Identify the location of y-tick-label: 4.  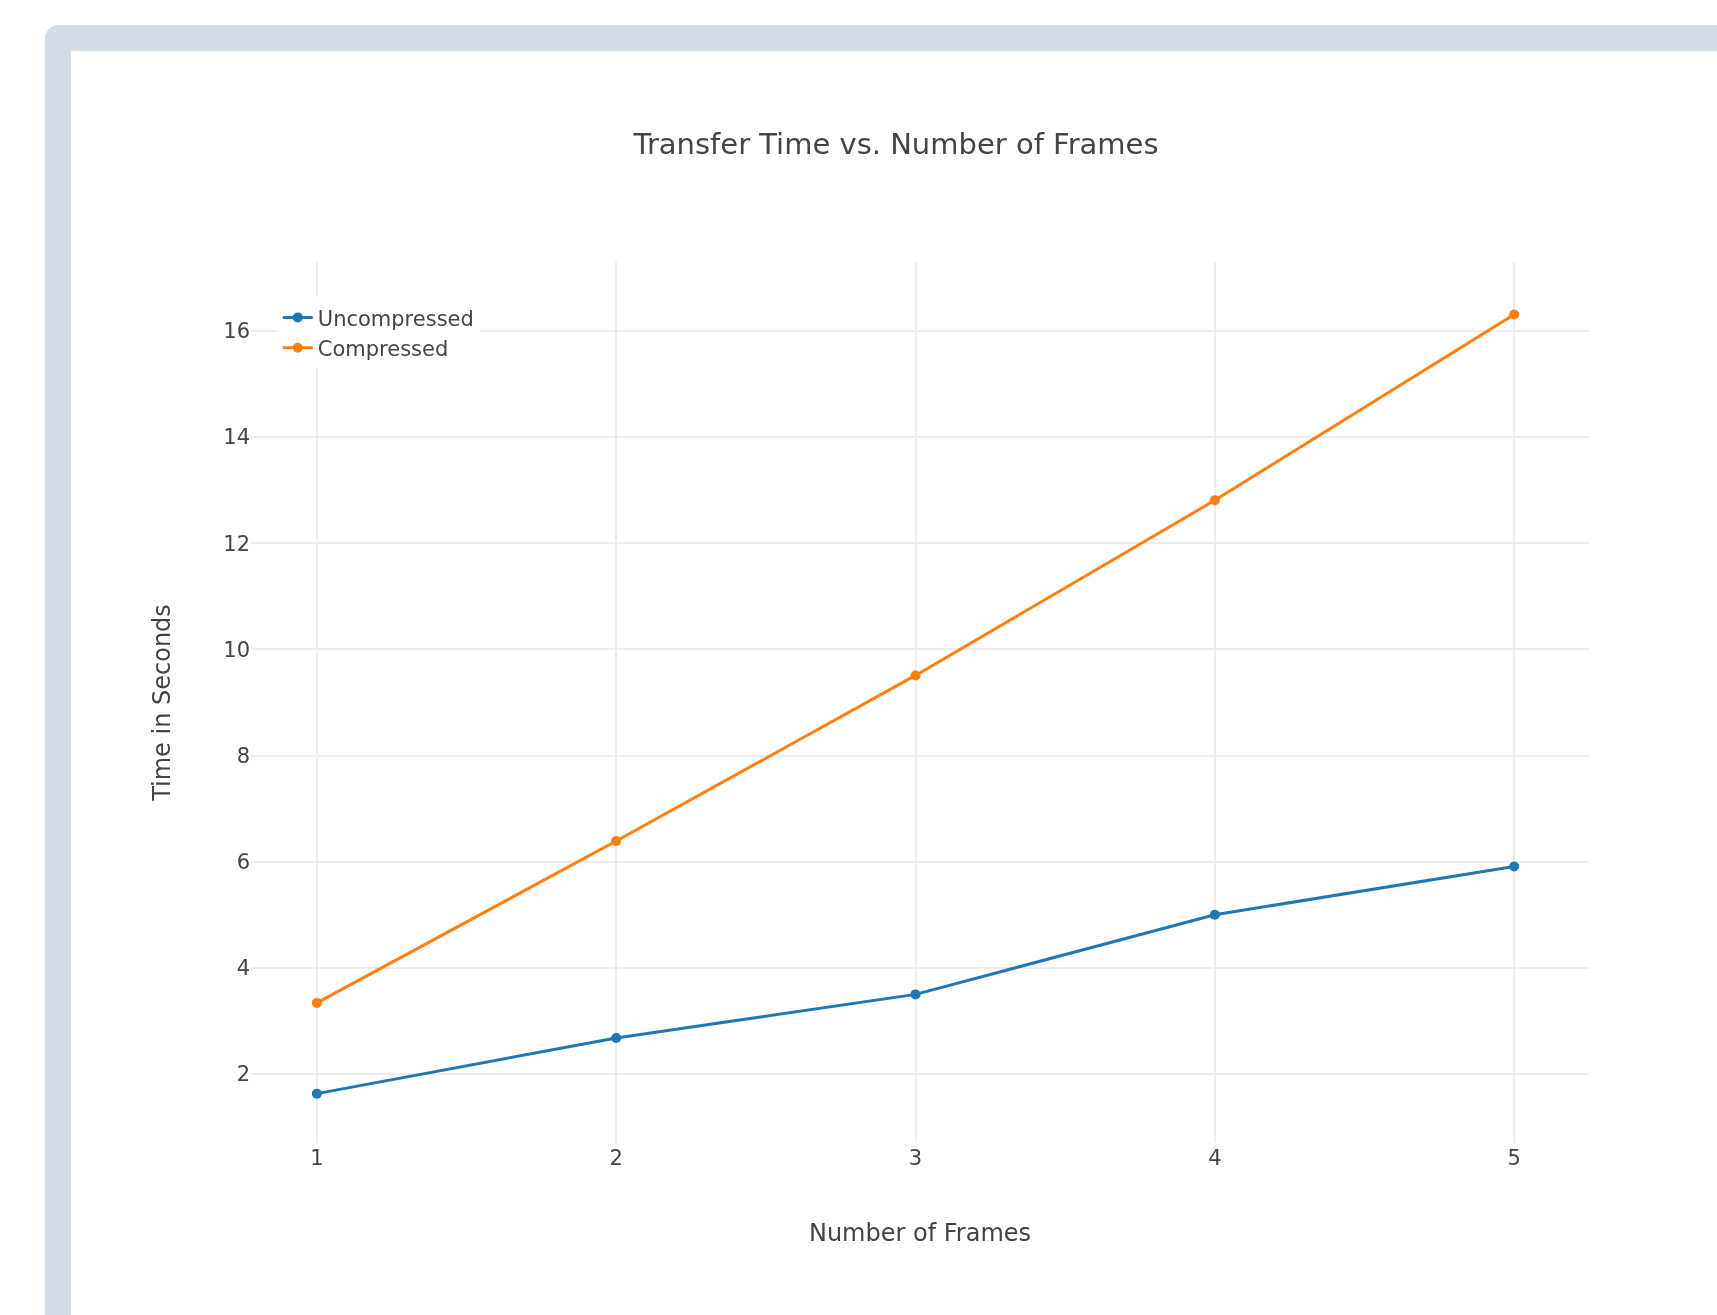
(243, 968).